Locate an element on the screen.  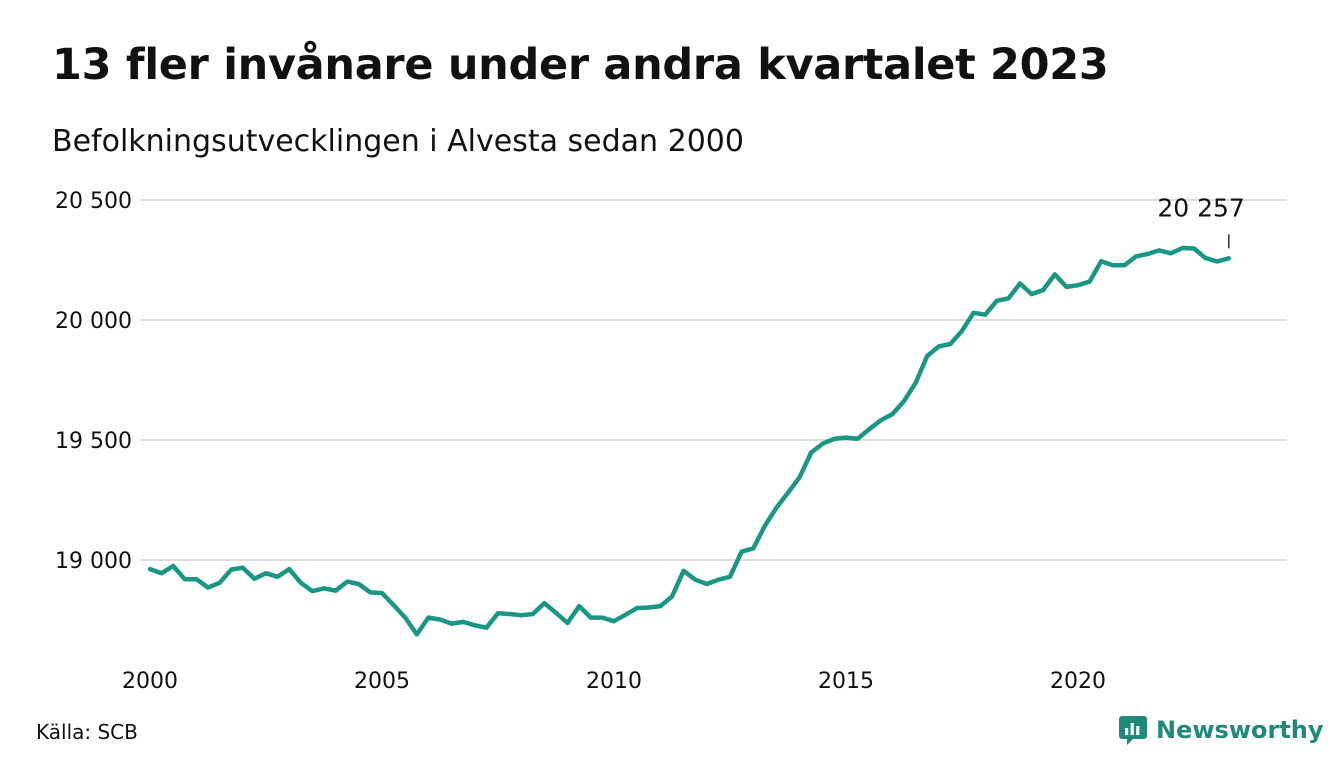
y-tick-label: 20 000 is located at coordinates (93, 321).